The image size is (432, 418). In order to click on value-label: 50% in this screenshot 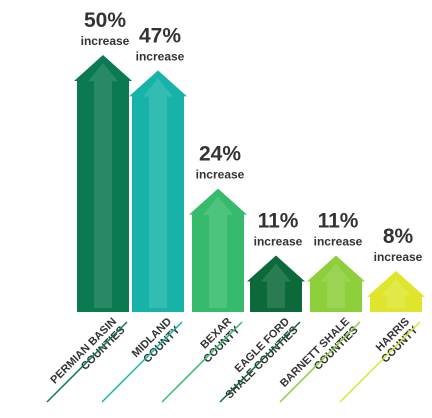, I will do `click(105, 20)`.